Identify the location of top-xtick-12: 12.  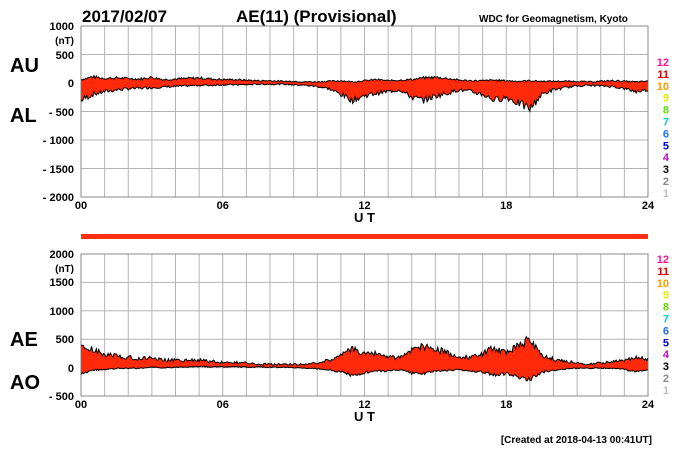
(364, 206).